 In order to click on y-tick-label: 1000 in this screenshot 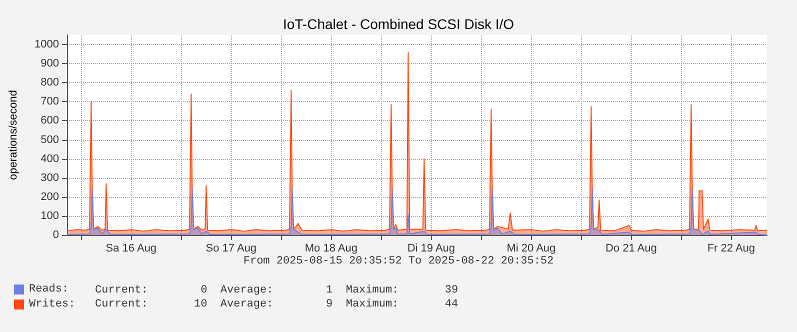, I will do `click(46, 44)`.